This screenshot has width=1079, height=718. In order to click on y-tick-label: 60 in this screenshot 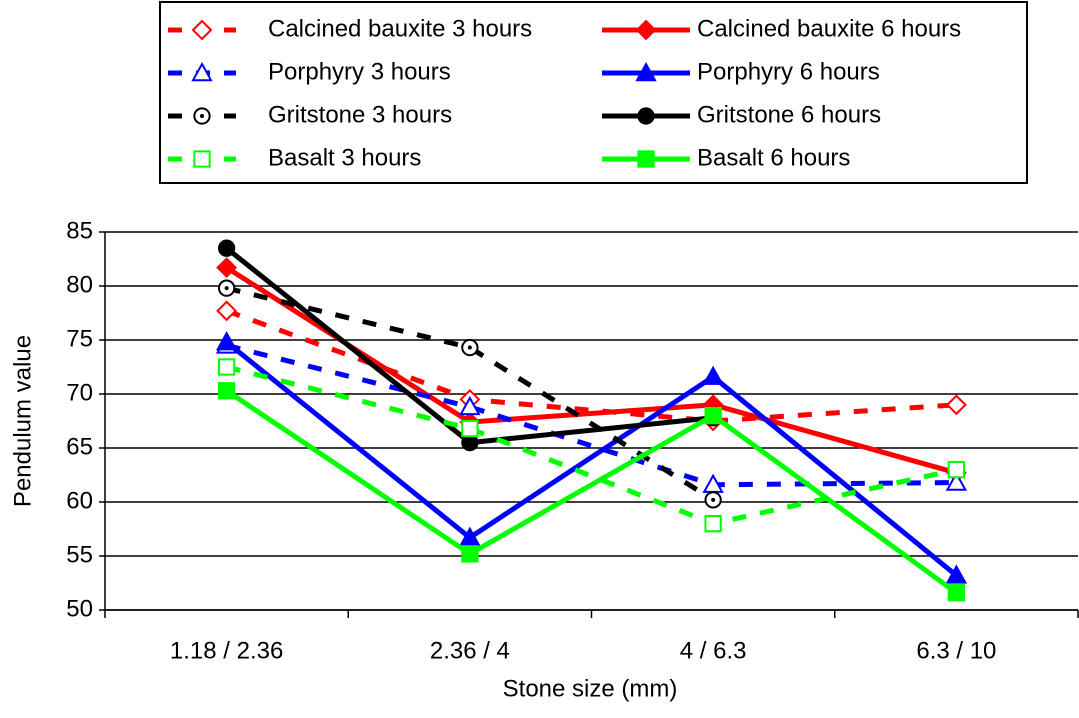, I will do `click(79, 500)`.